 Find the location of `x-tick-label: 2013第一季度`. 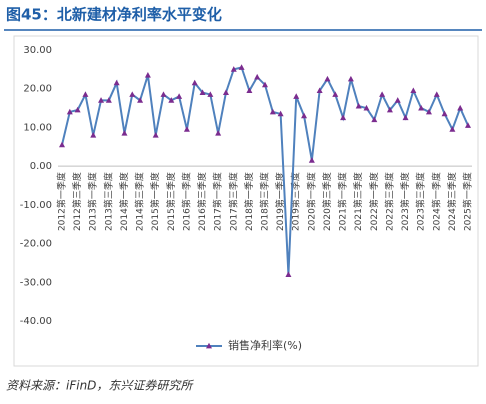

x-tick-label: 2013第一季度 is located at coordinates (93, 201).